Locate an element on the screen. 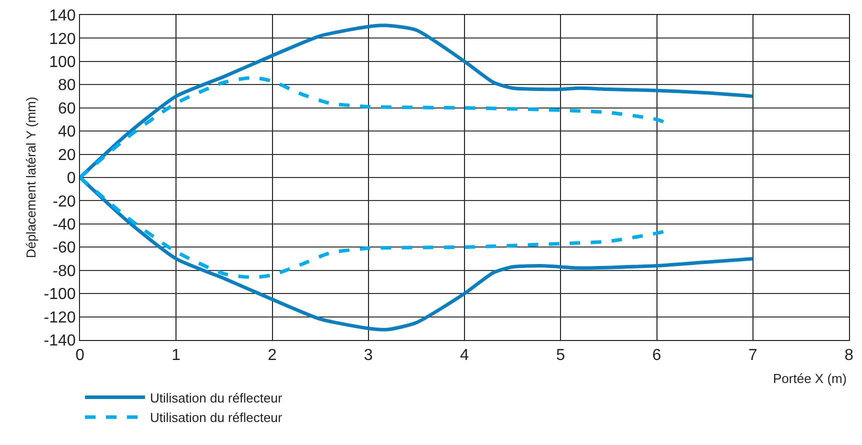 This screenshot has height=445, width=862. y-tick-label: -40 is located at coordinates (64, 225).